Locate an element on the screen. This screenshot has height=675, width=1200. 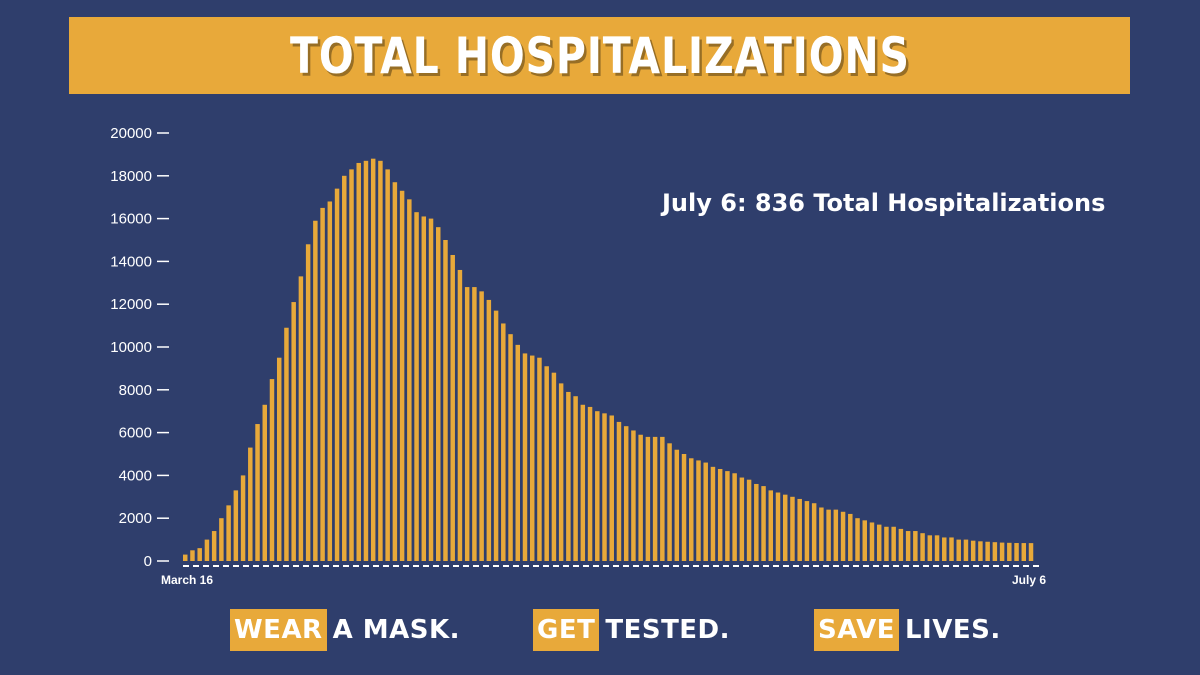
slogan-save-lives: SAVE LIVES. is located at coordinates (907, 630).